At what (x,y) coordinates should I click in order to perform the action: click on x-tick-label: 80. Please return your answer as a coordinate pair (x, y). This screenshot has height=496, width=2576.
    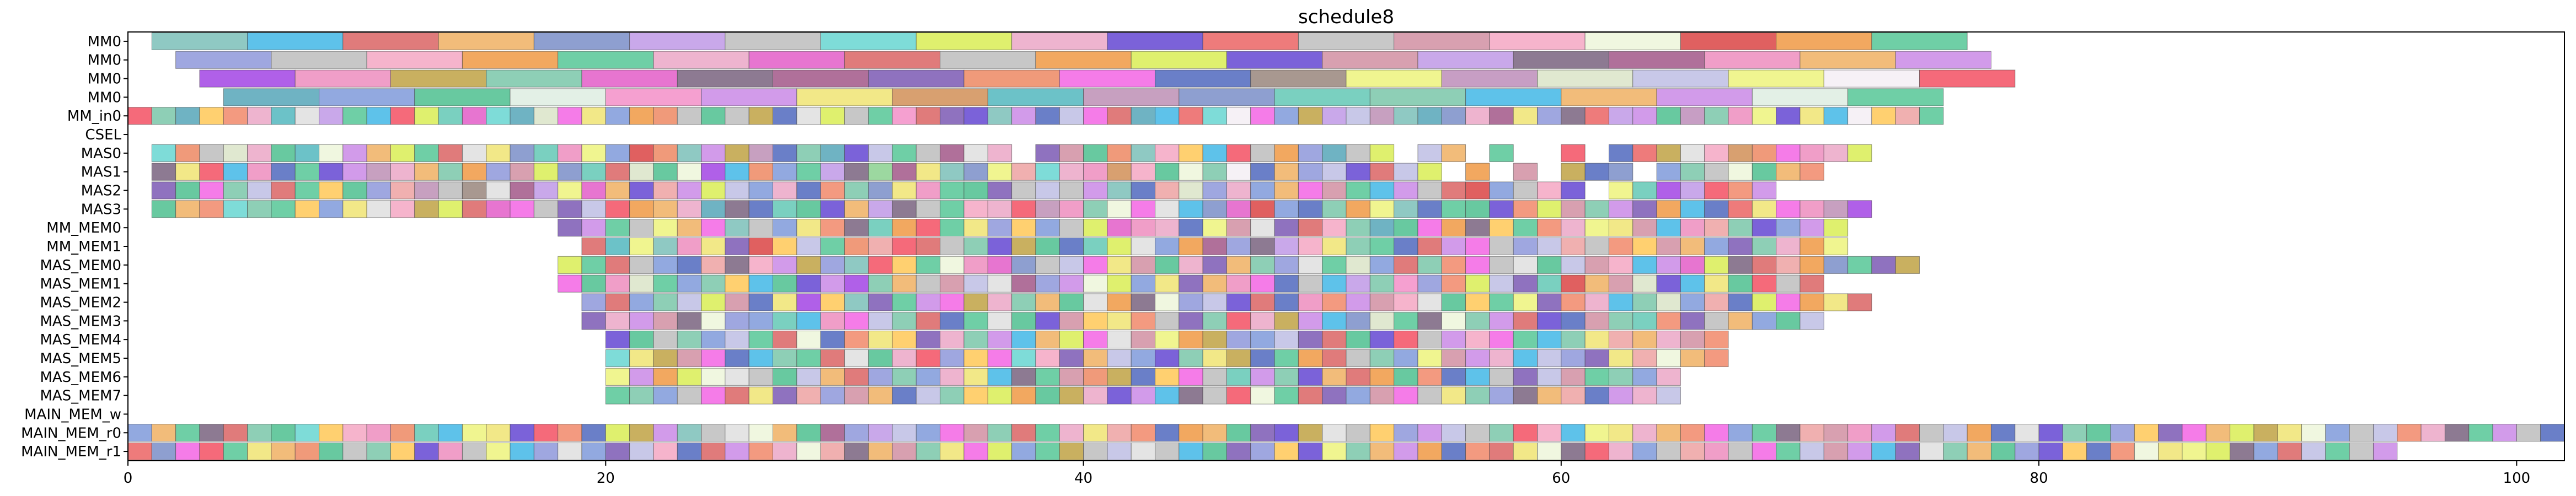
    Looking at the image, I should click on (2039, 478).